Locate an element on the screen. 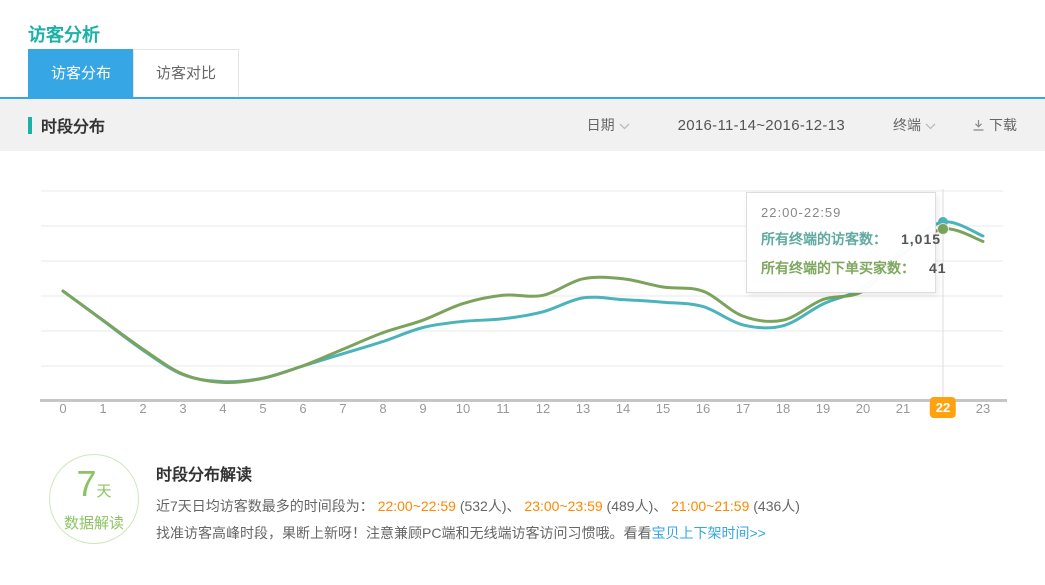  chart-tooltip: 22:00-22:59 所有终端的访客数： 1,015 所有终端的下单买家数： 41 is located at coordinates (846, 242).